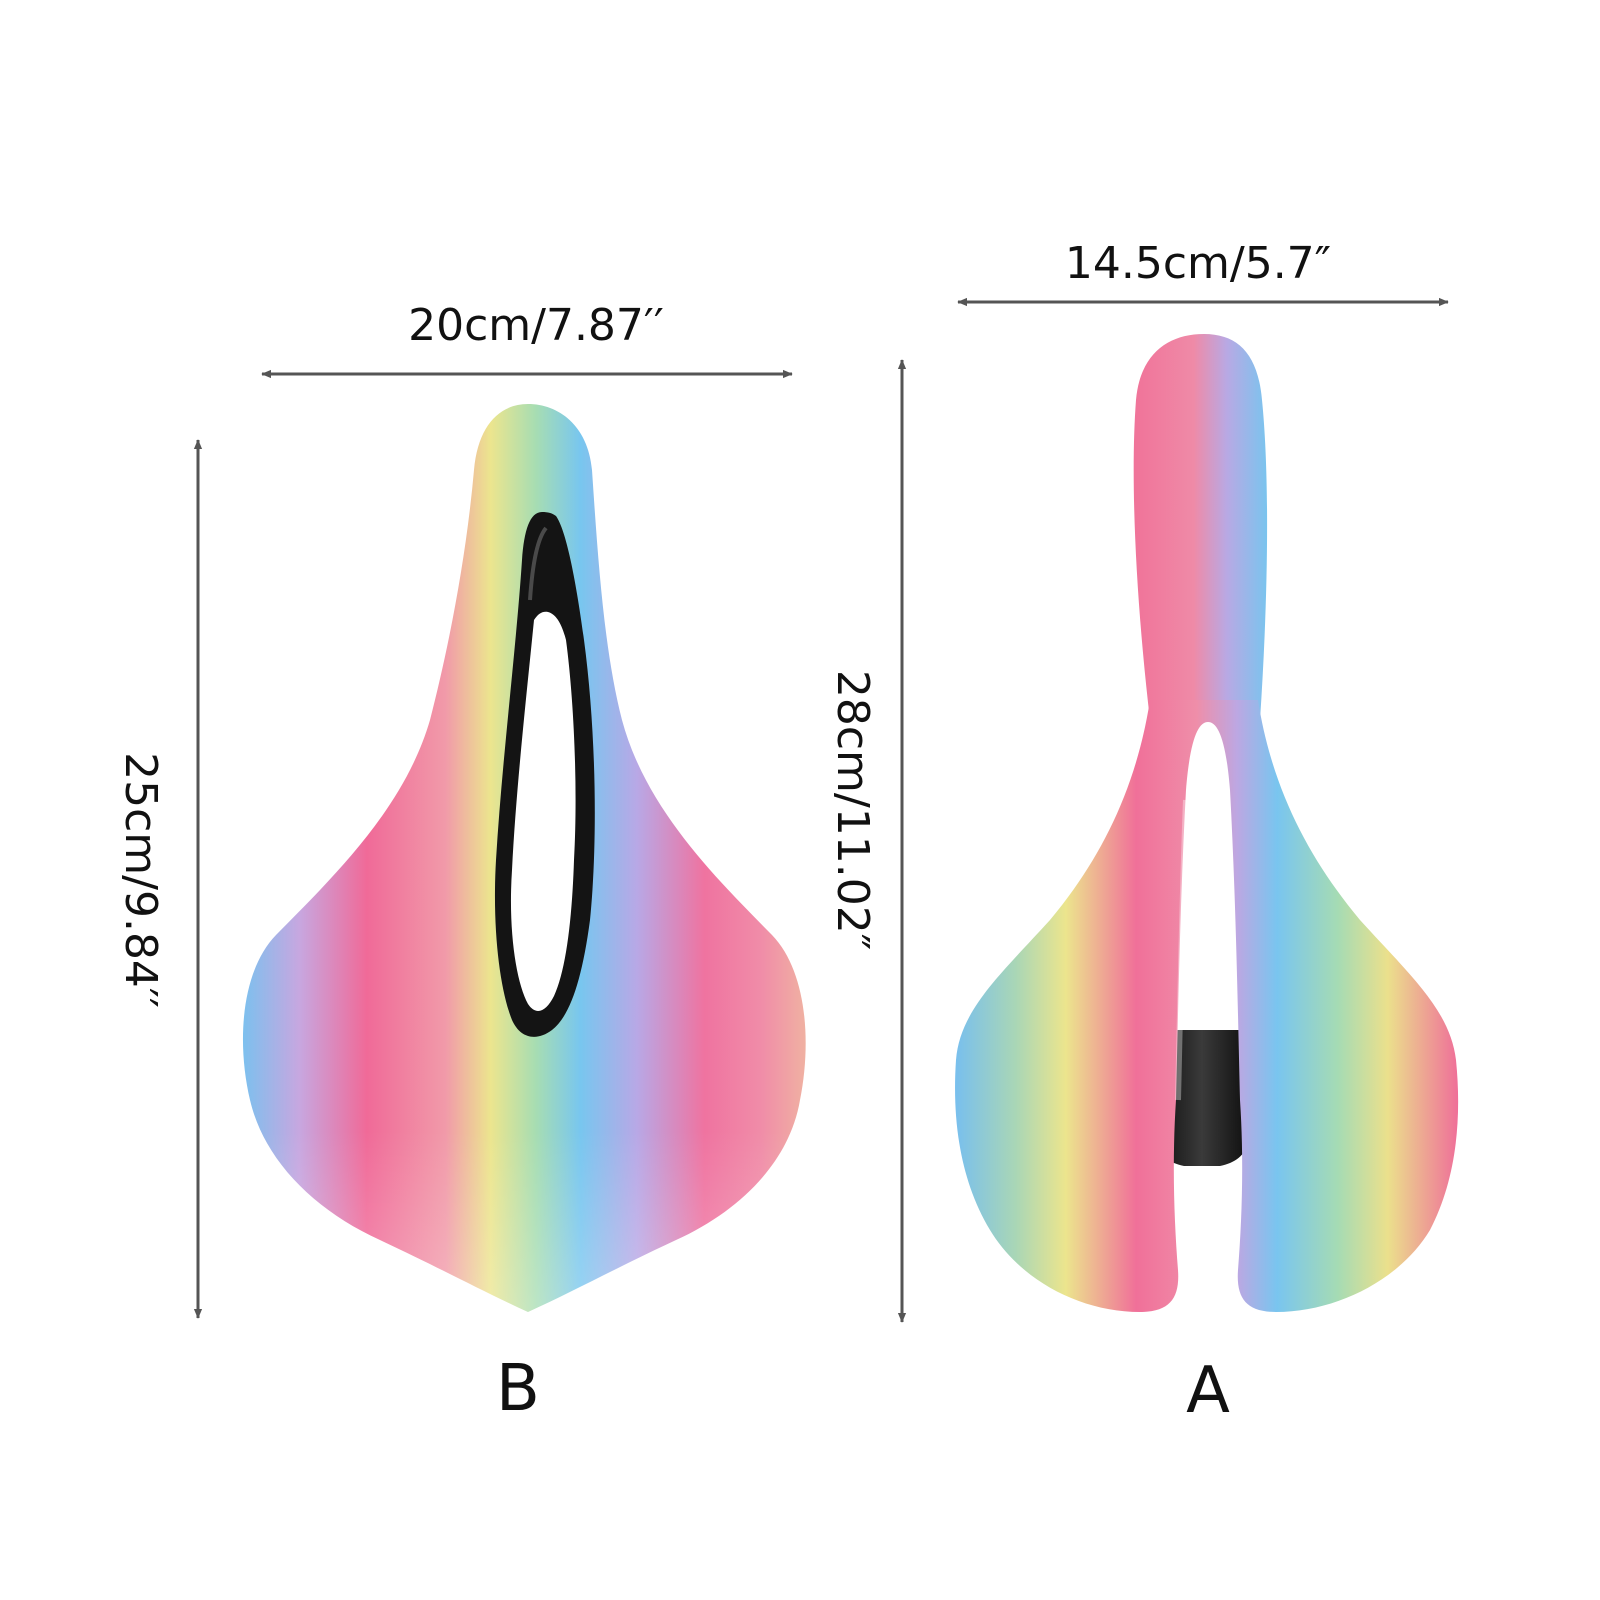 Image resolution: width=1600 pixels, height=1600 pixels. Describe the element at coordinates (518, 1389) in the screenshot. I see `saddle-b-label: B` at that location.